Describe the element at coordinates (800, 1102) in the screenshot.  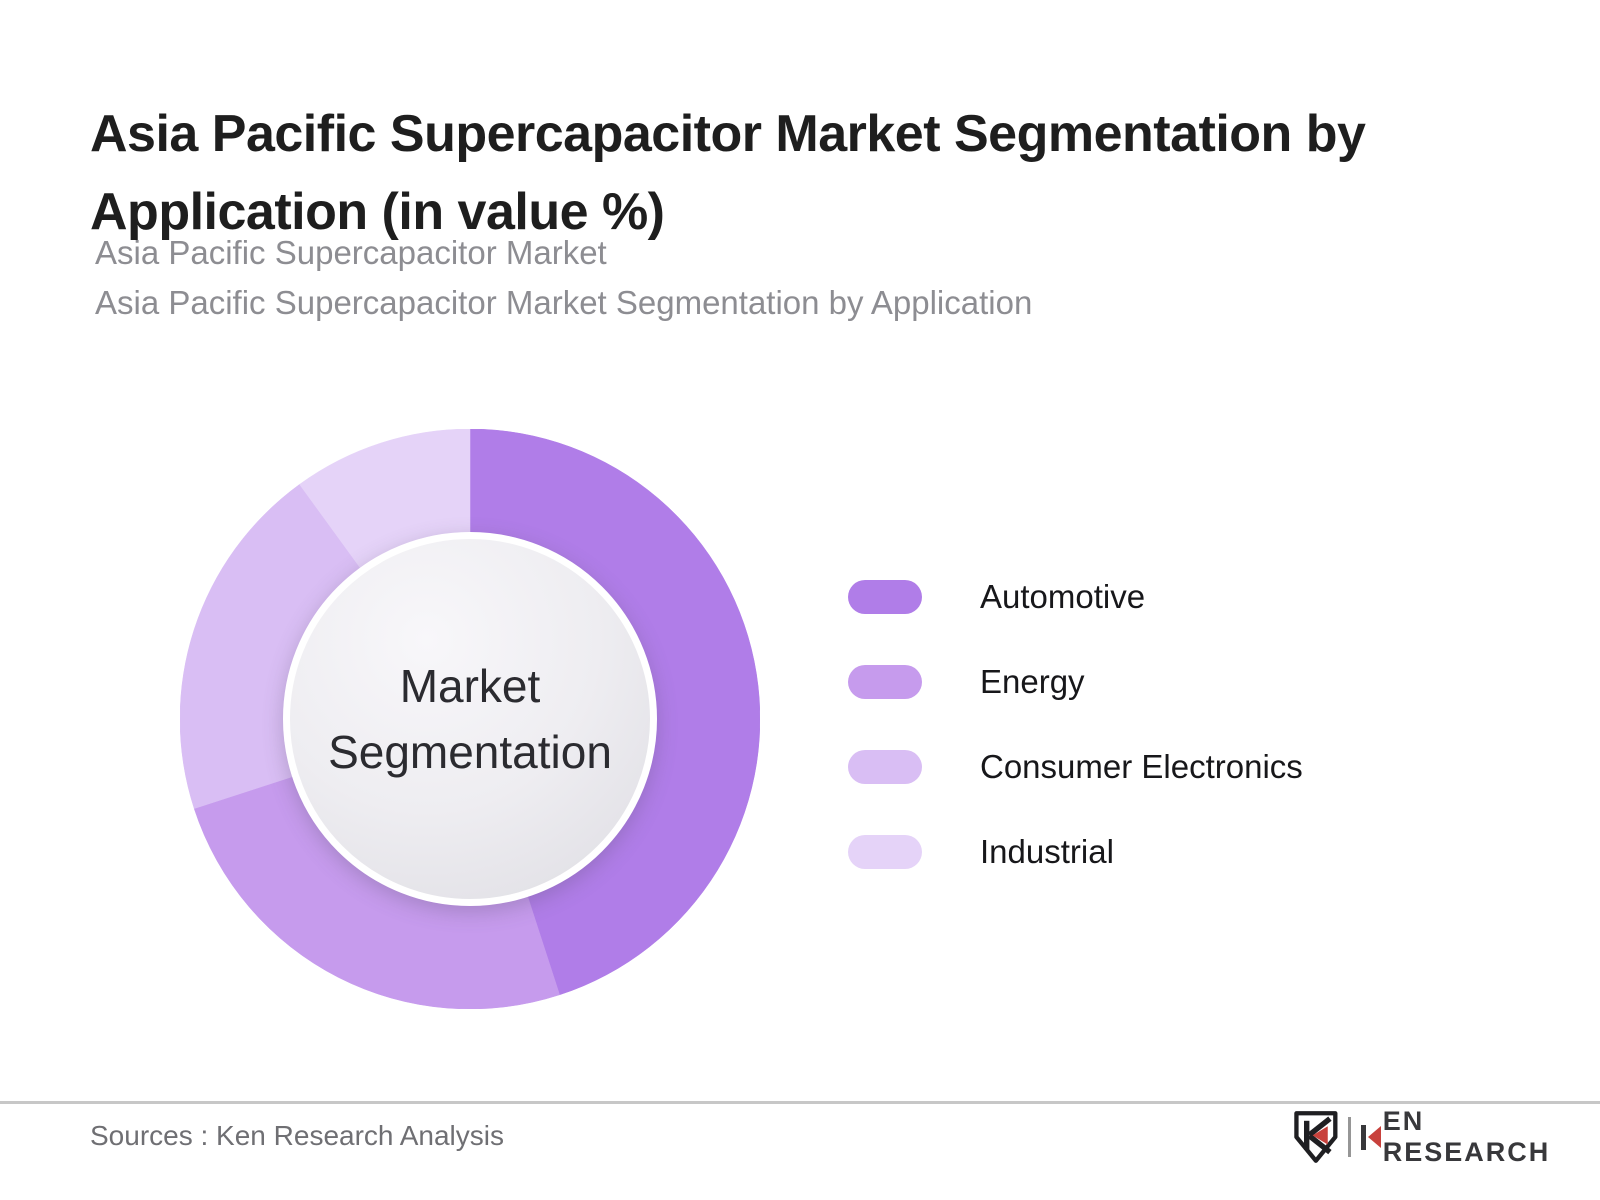
I see `footer-divider` at that location.